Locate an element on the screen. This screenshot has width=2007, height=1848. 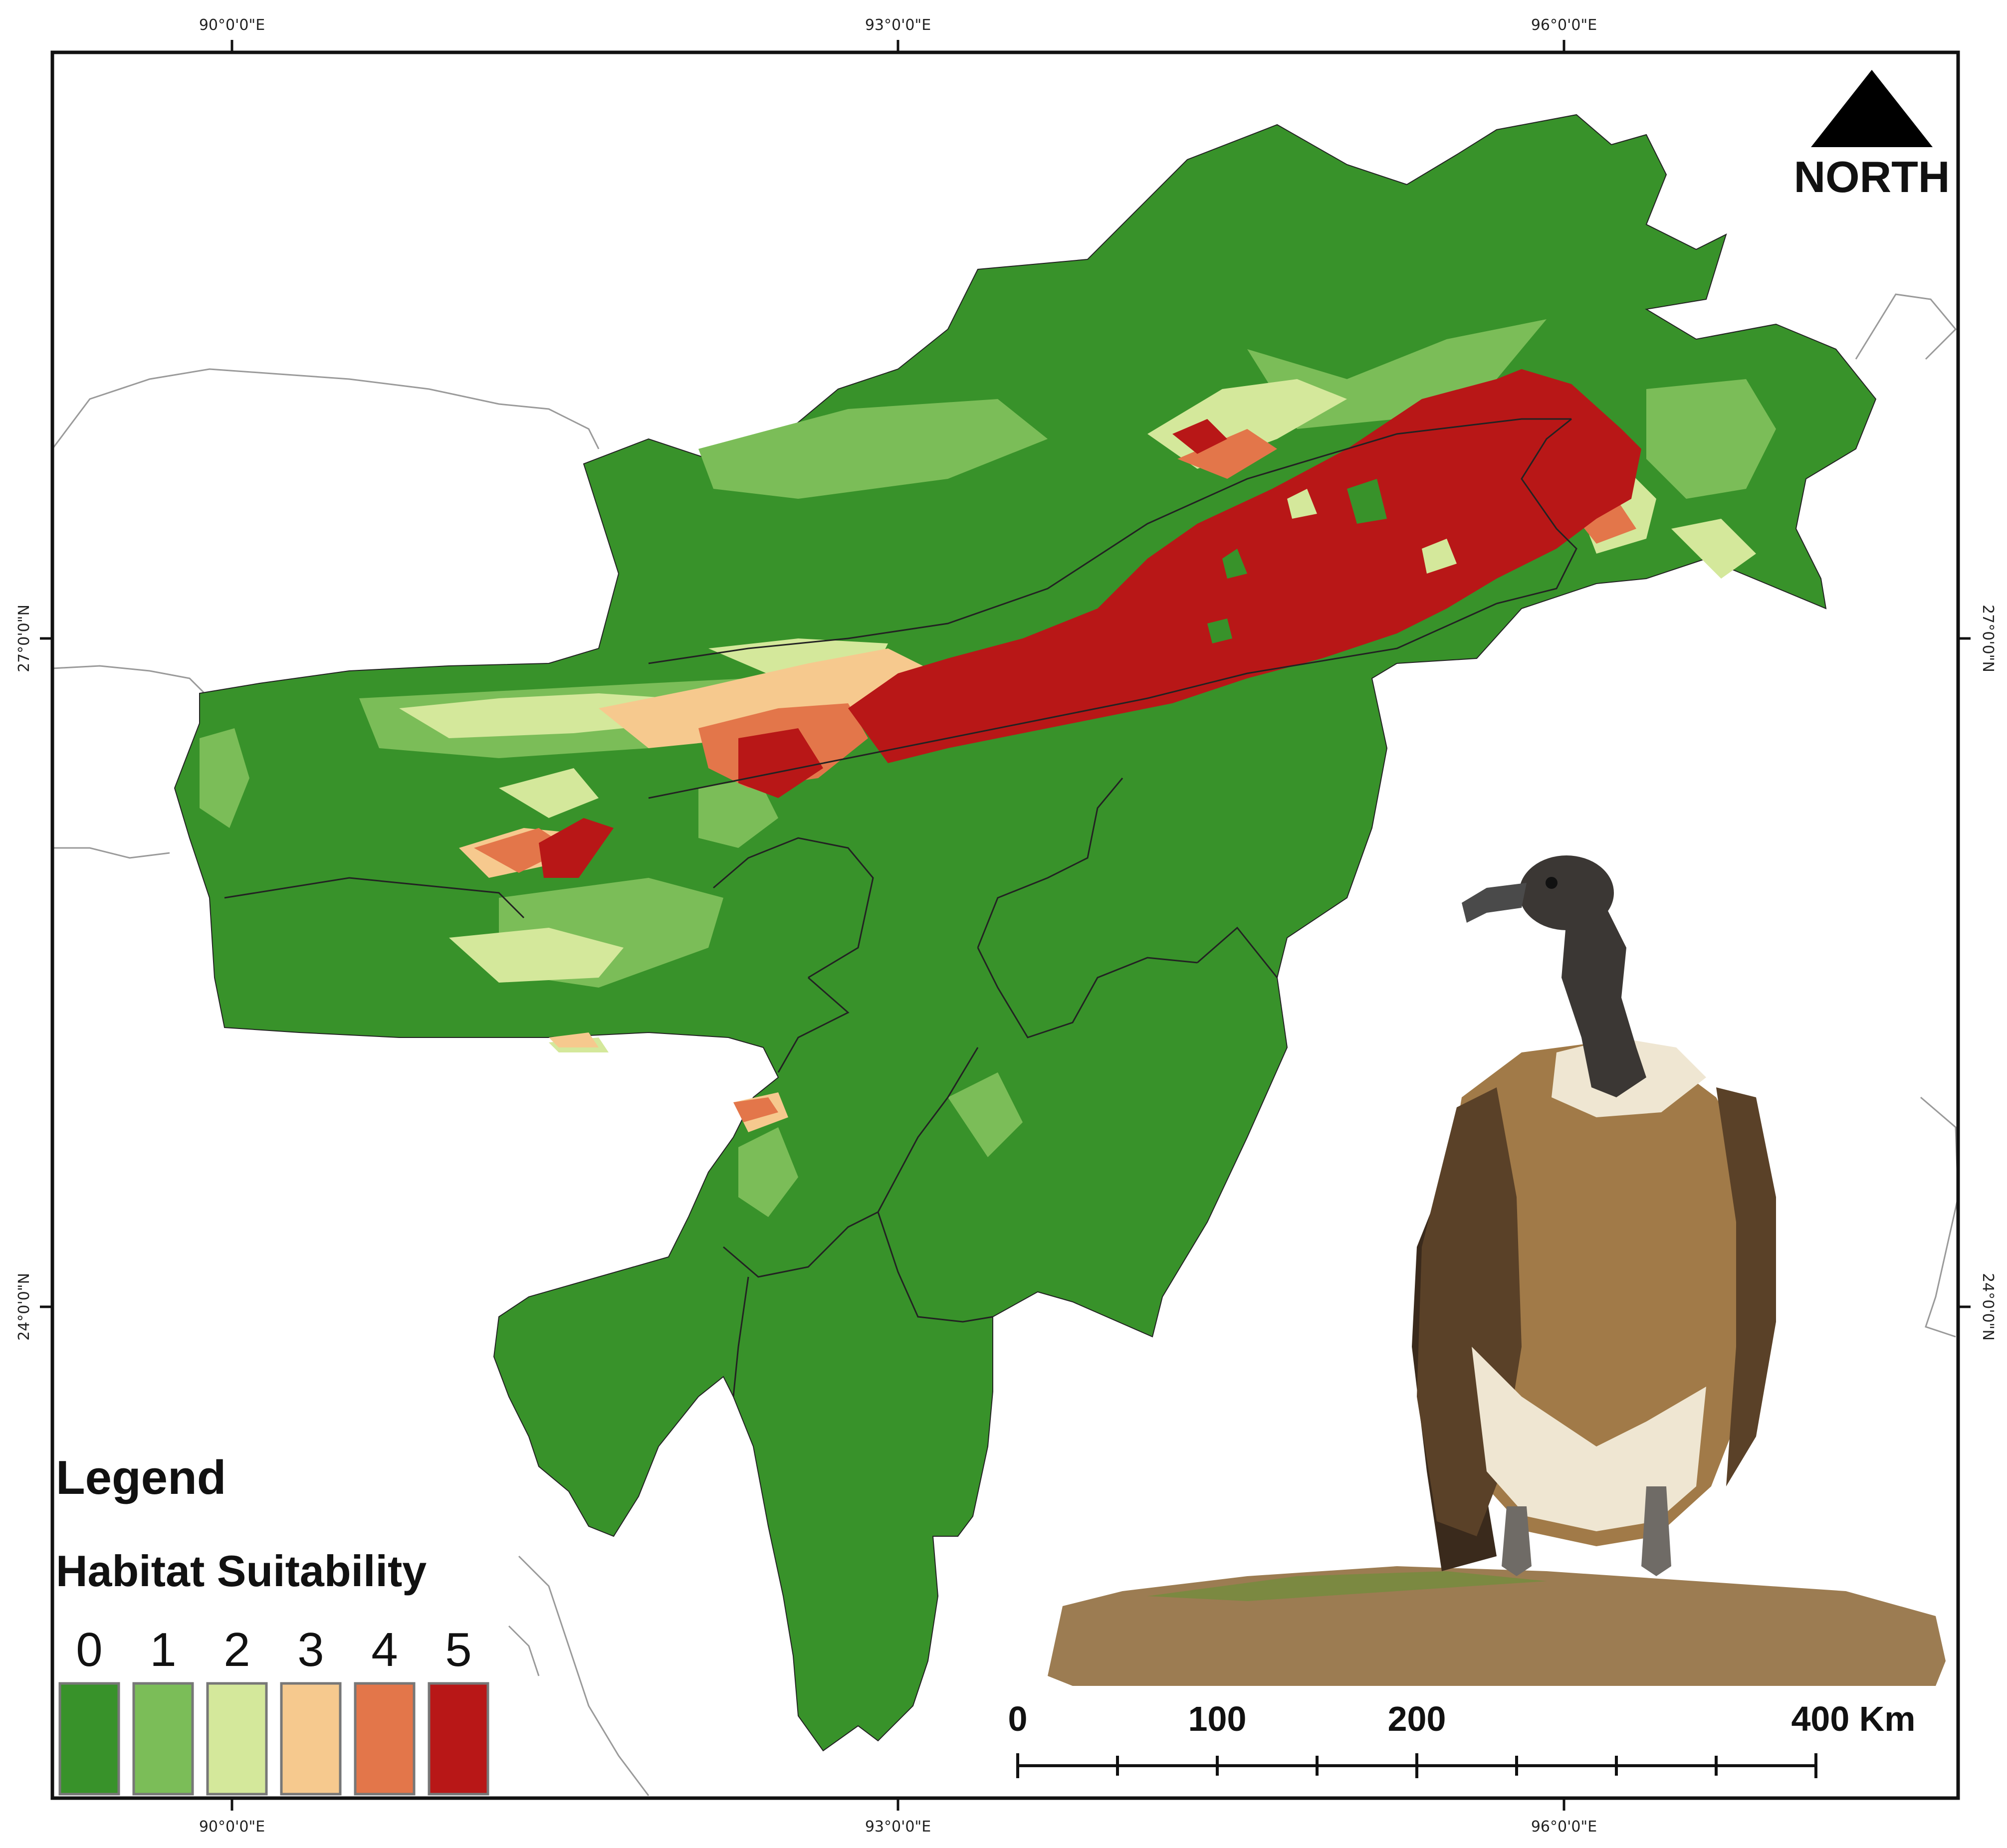
legend-class-label: 0 is located at coordinates (89, 1649).